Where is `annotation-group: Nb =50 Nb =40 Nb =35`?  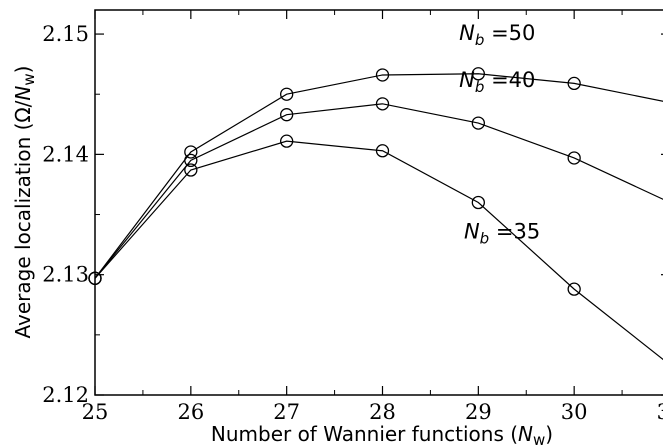 annotation-group: Nb =50 Nb =40 Nb =35 is located at coordinates (499, 134).